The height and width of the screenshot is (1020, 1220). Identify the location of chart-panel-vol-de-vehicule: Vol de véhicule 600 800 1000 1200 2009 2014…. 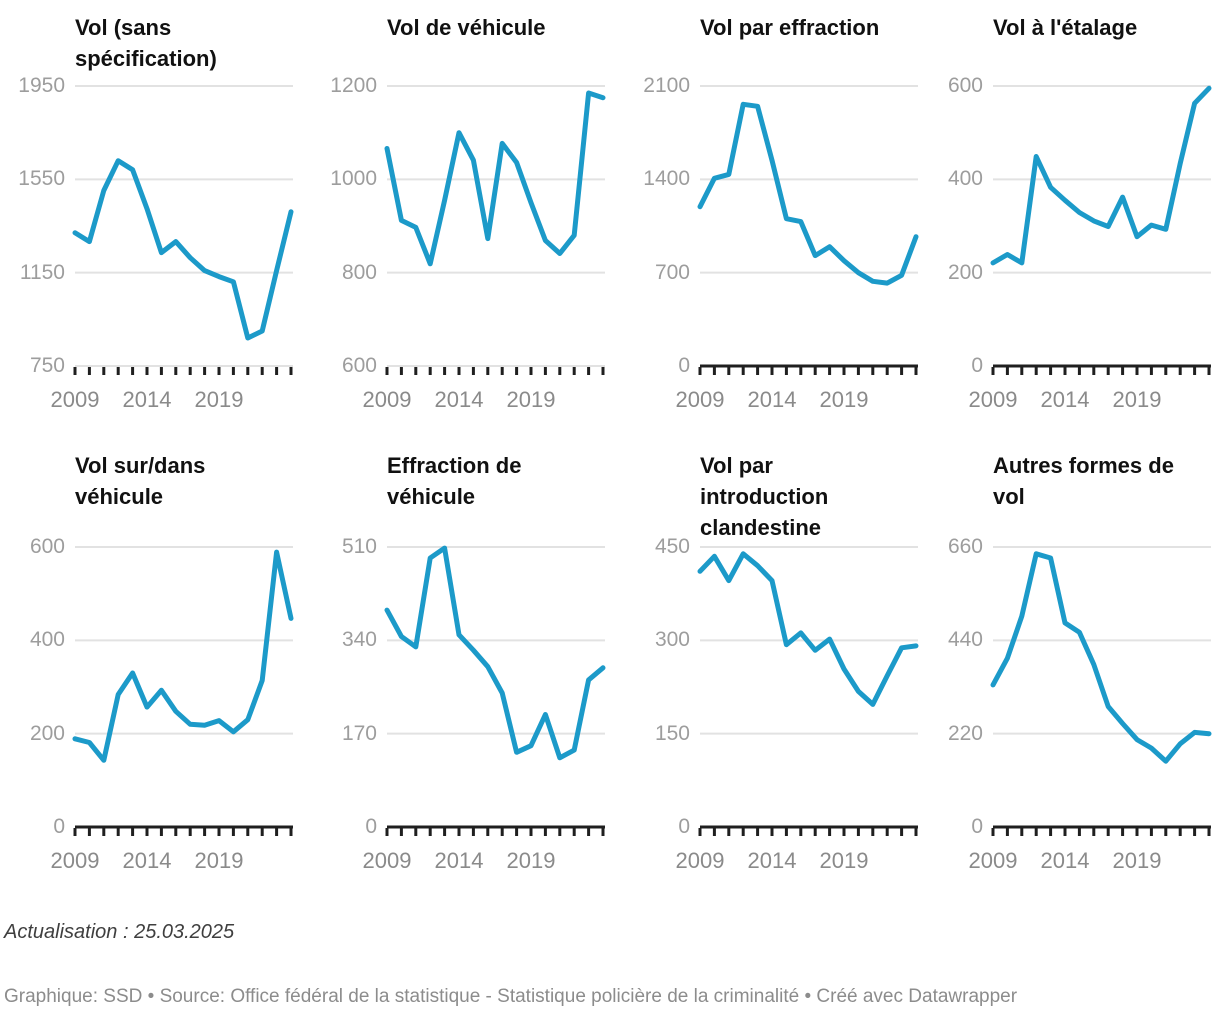
(467, 218).